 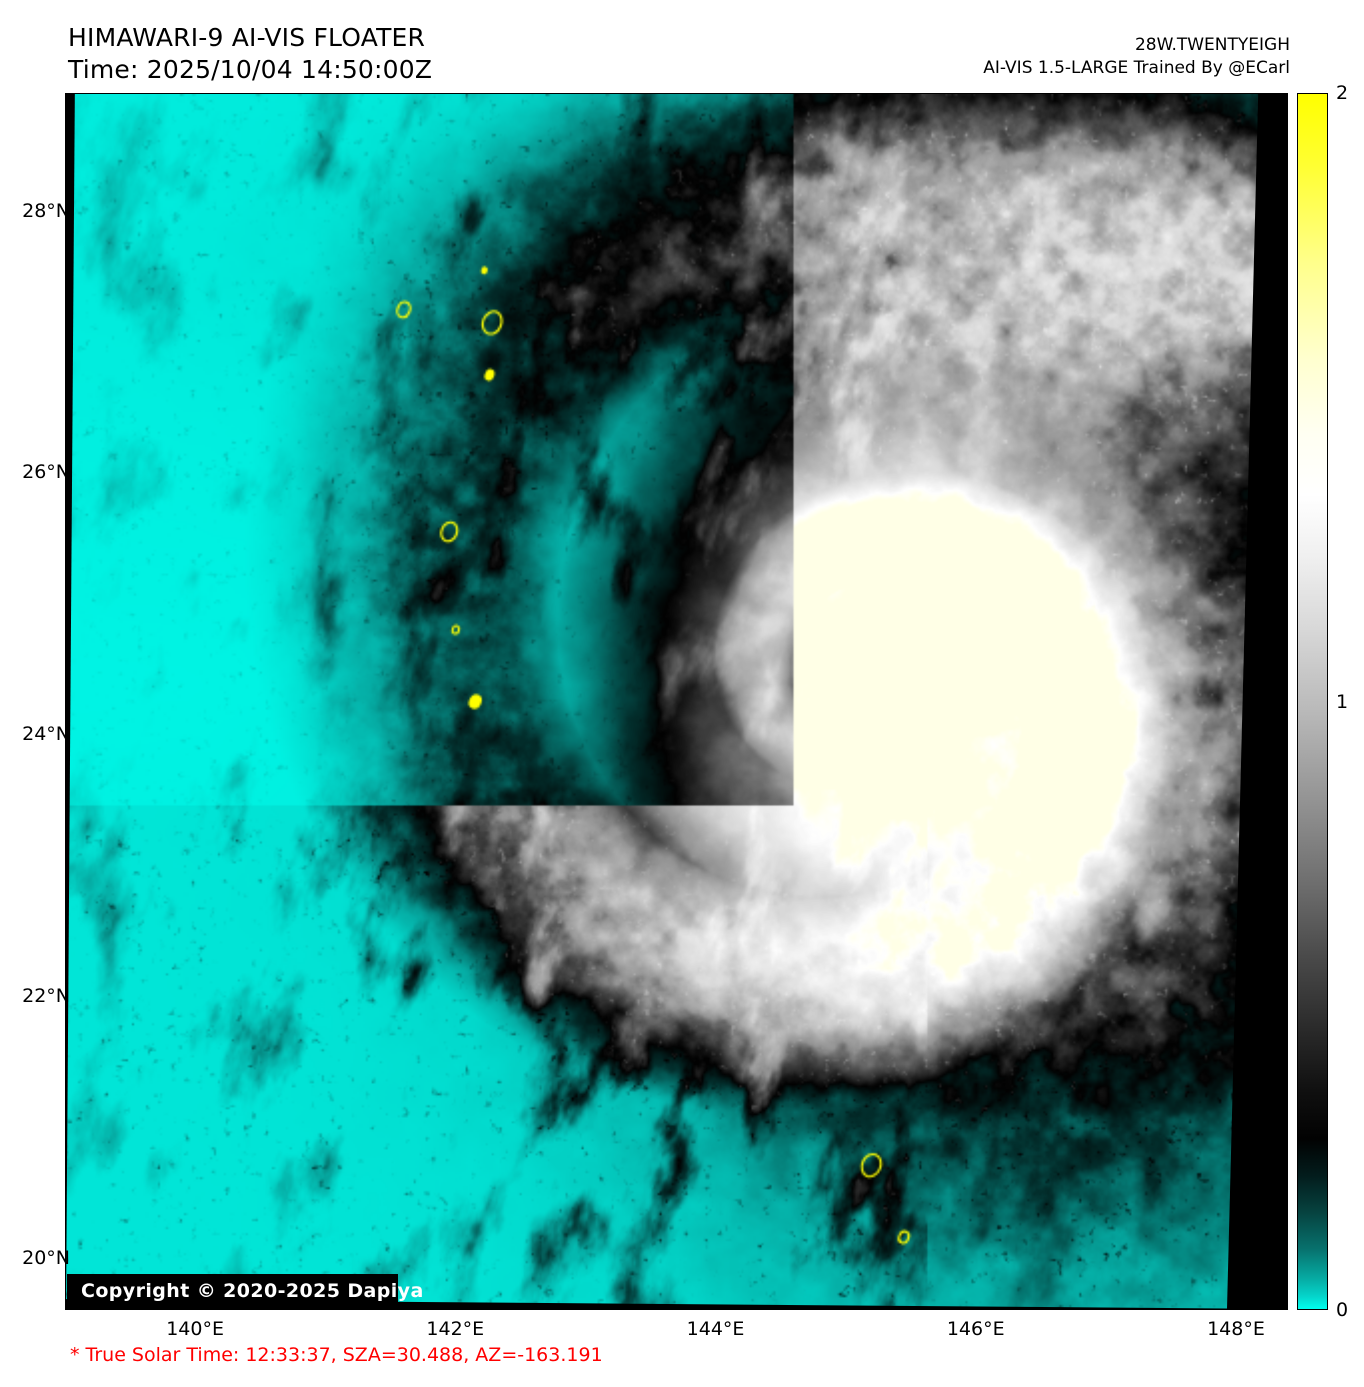 I want to click on x-axis-tick-148°E: 148°E, so click(x=1236, y=1329).